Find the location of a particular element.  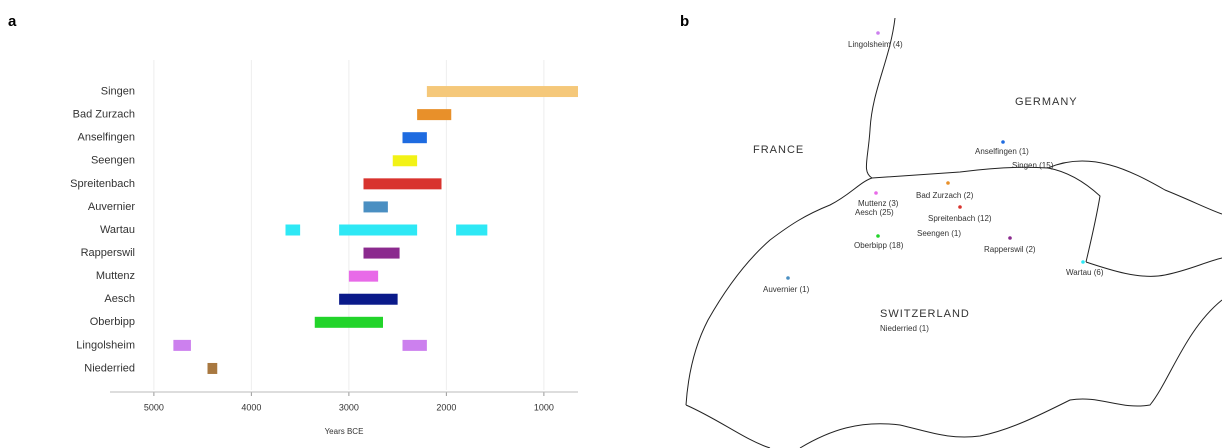

site-label: Niederried (1) is located at coordinates (904, 328).